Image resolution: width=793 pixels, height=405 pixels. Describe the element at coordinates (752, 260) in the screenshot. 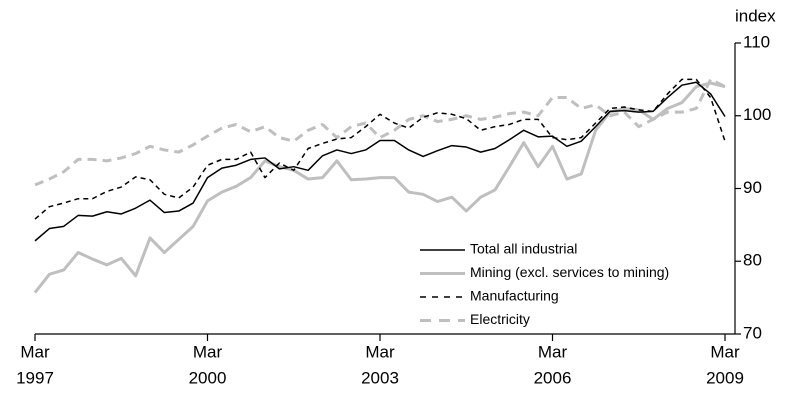

I see `y-tick-label: 80` at that location.